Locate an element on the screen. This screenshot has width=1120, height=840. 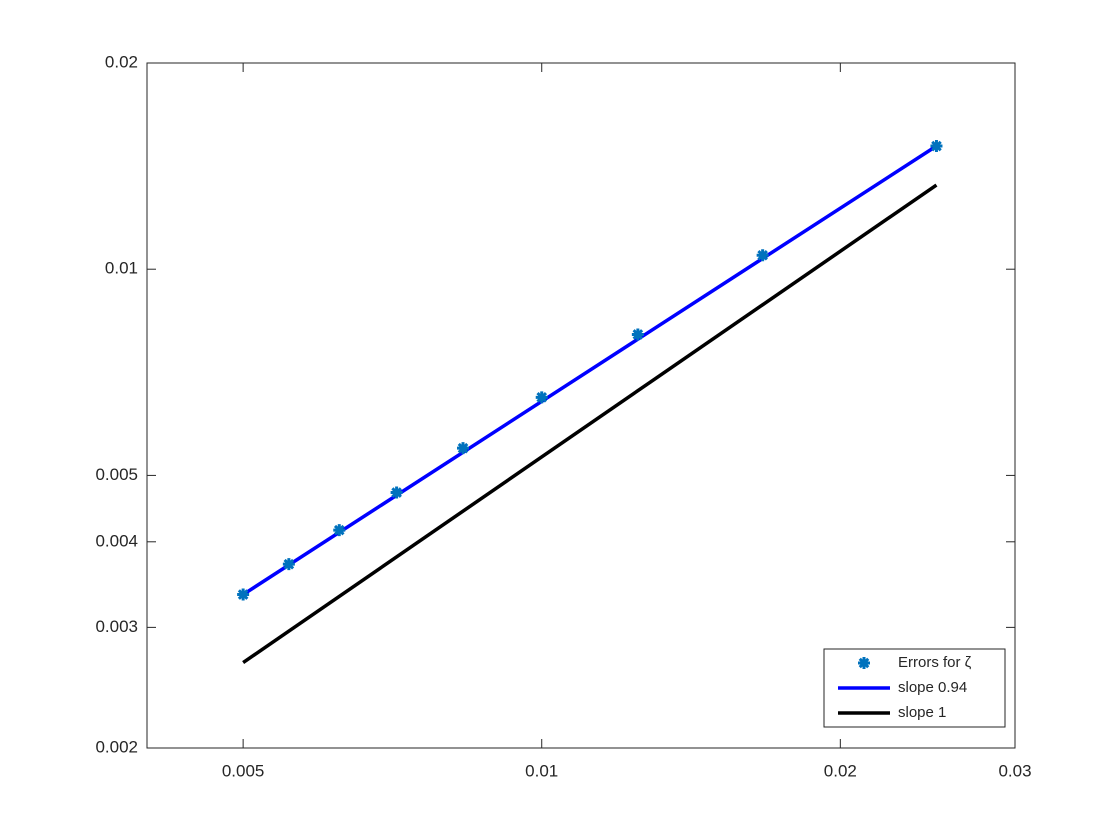
y-tick-label: 0.003 is located at coordinates (116, 626).